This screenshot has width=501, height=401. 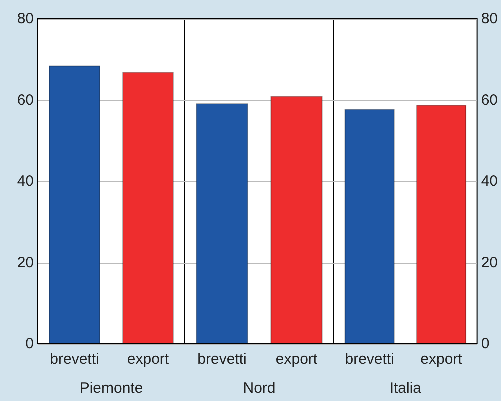 I want to click on y2-tick-label: 40, so click(x=489, y=181).